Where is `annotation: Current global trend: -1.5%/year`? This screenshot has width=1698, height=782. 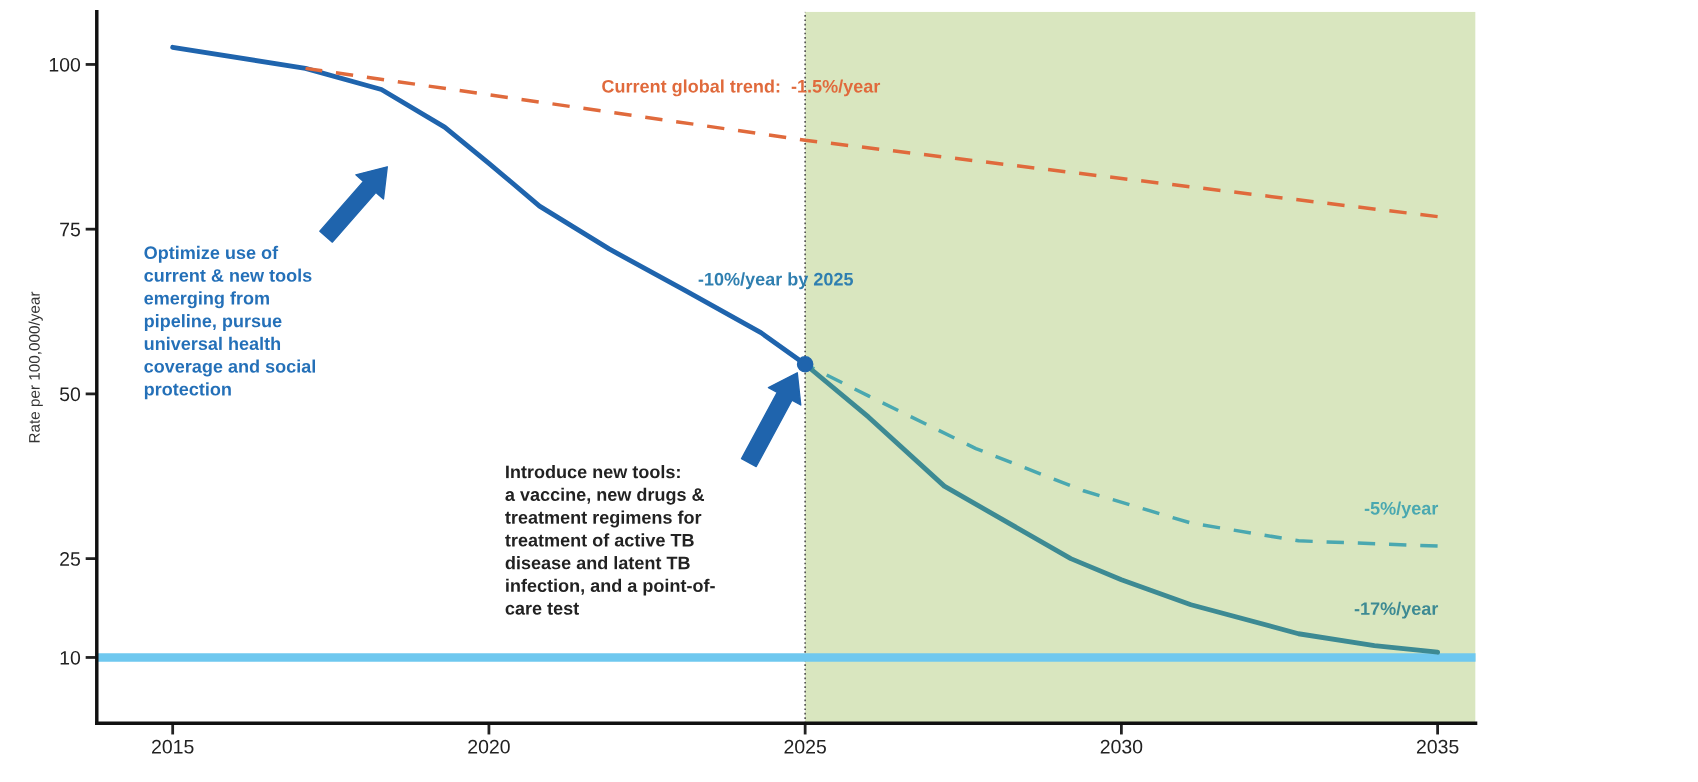
annotation: Current global trend: -1.5%/year is located at coordinates (741, 88).